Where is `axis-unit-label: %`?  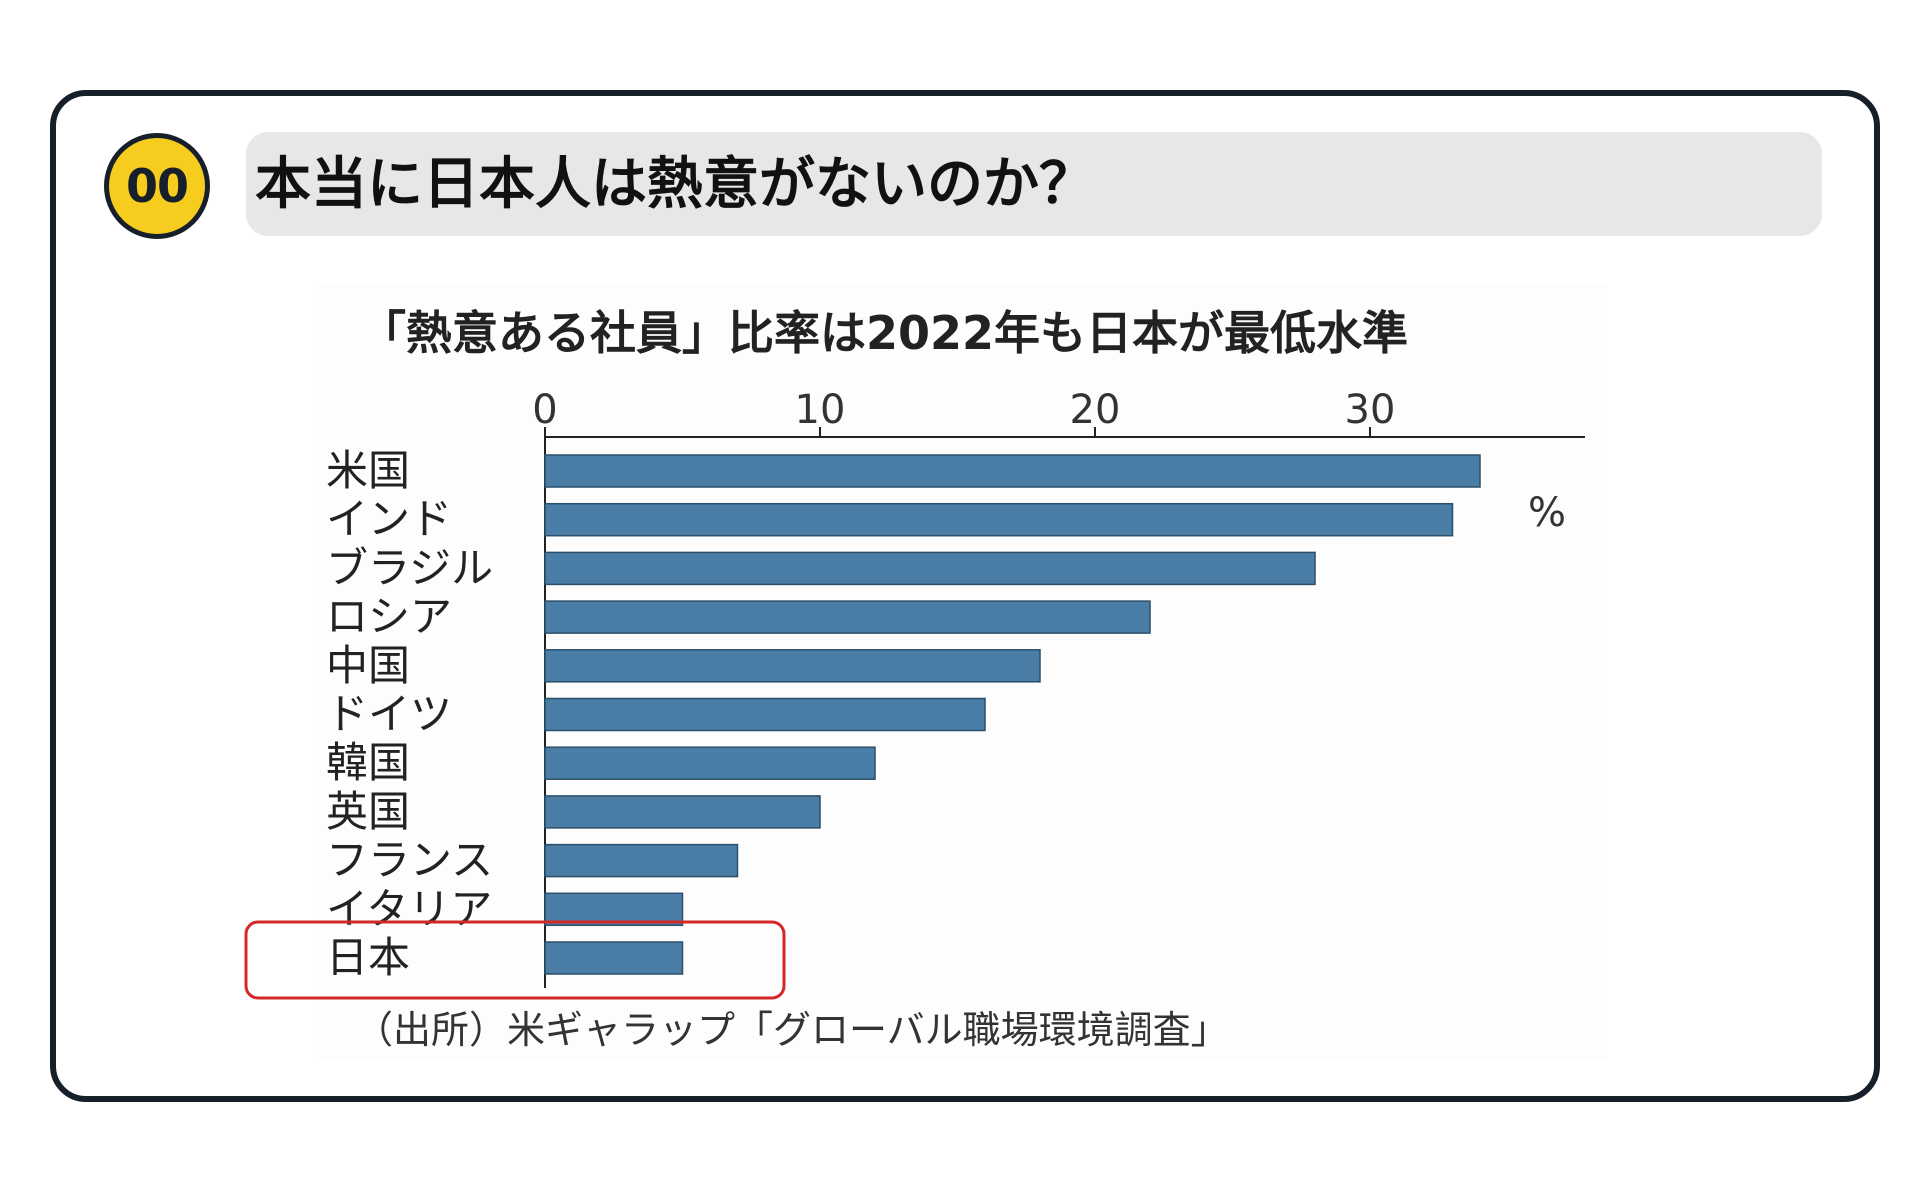 axis-unit-label: % is located at coordinates (1547, 513).